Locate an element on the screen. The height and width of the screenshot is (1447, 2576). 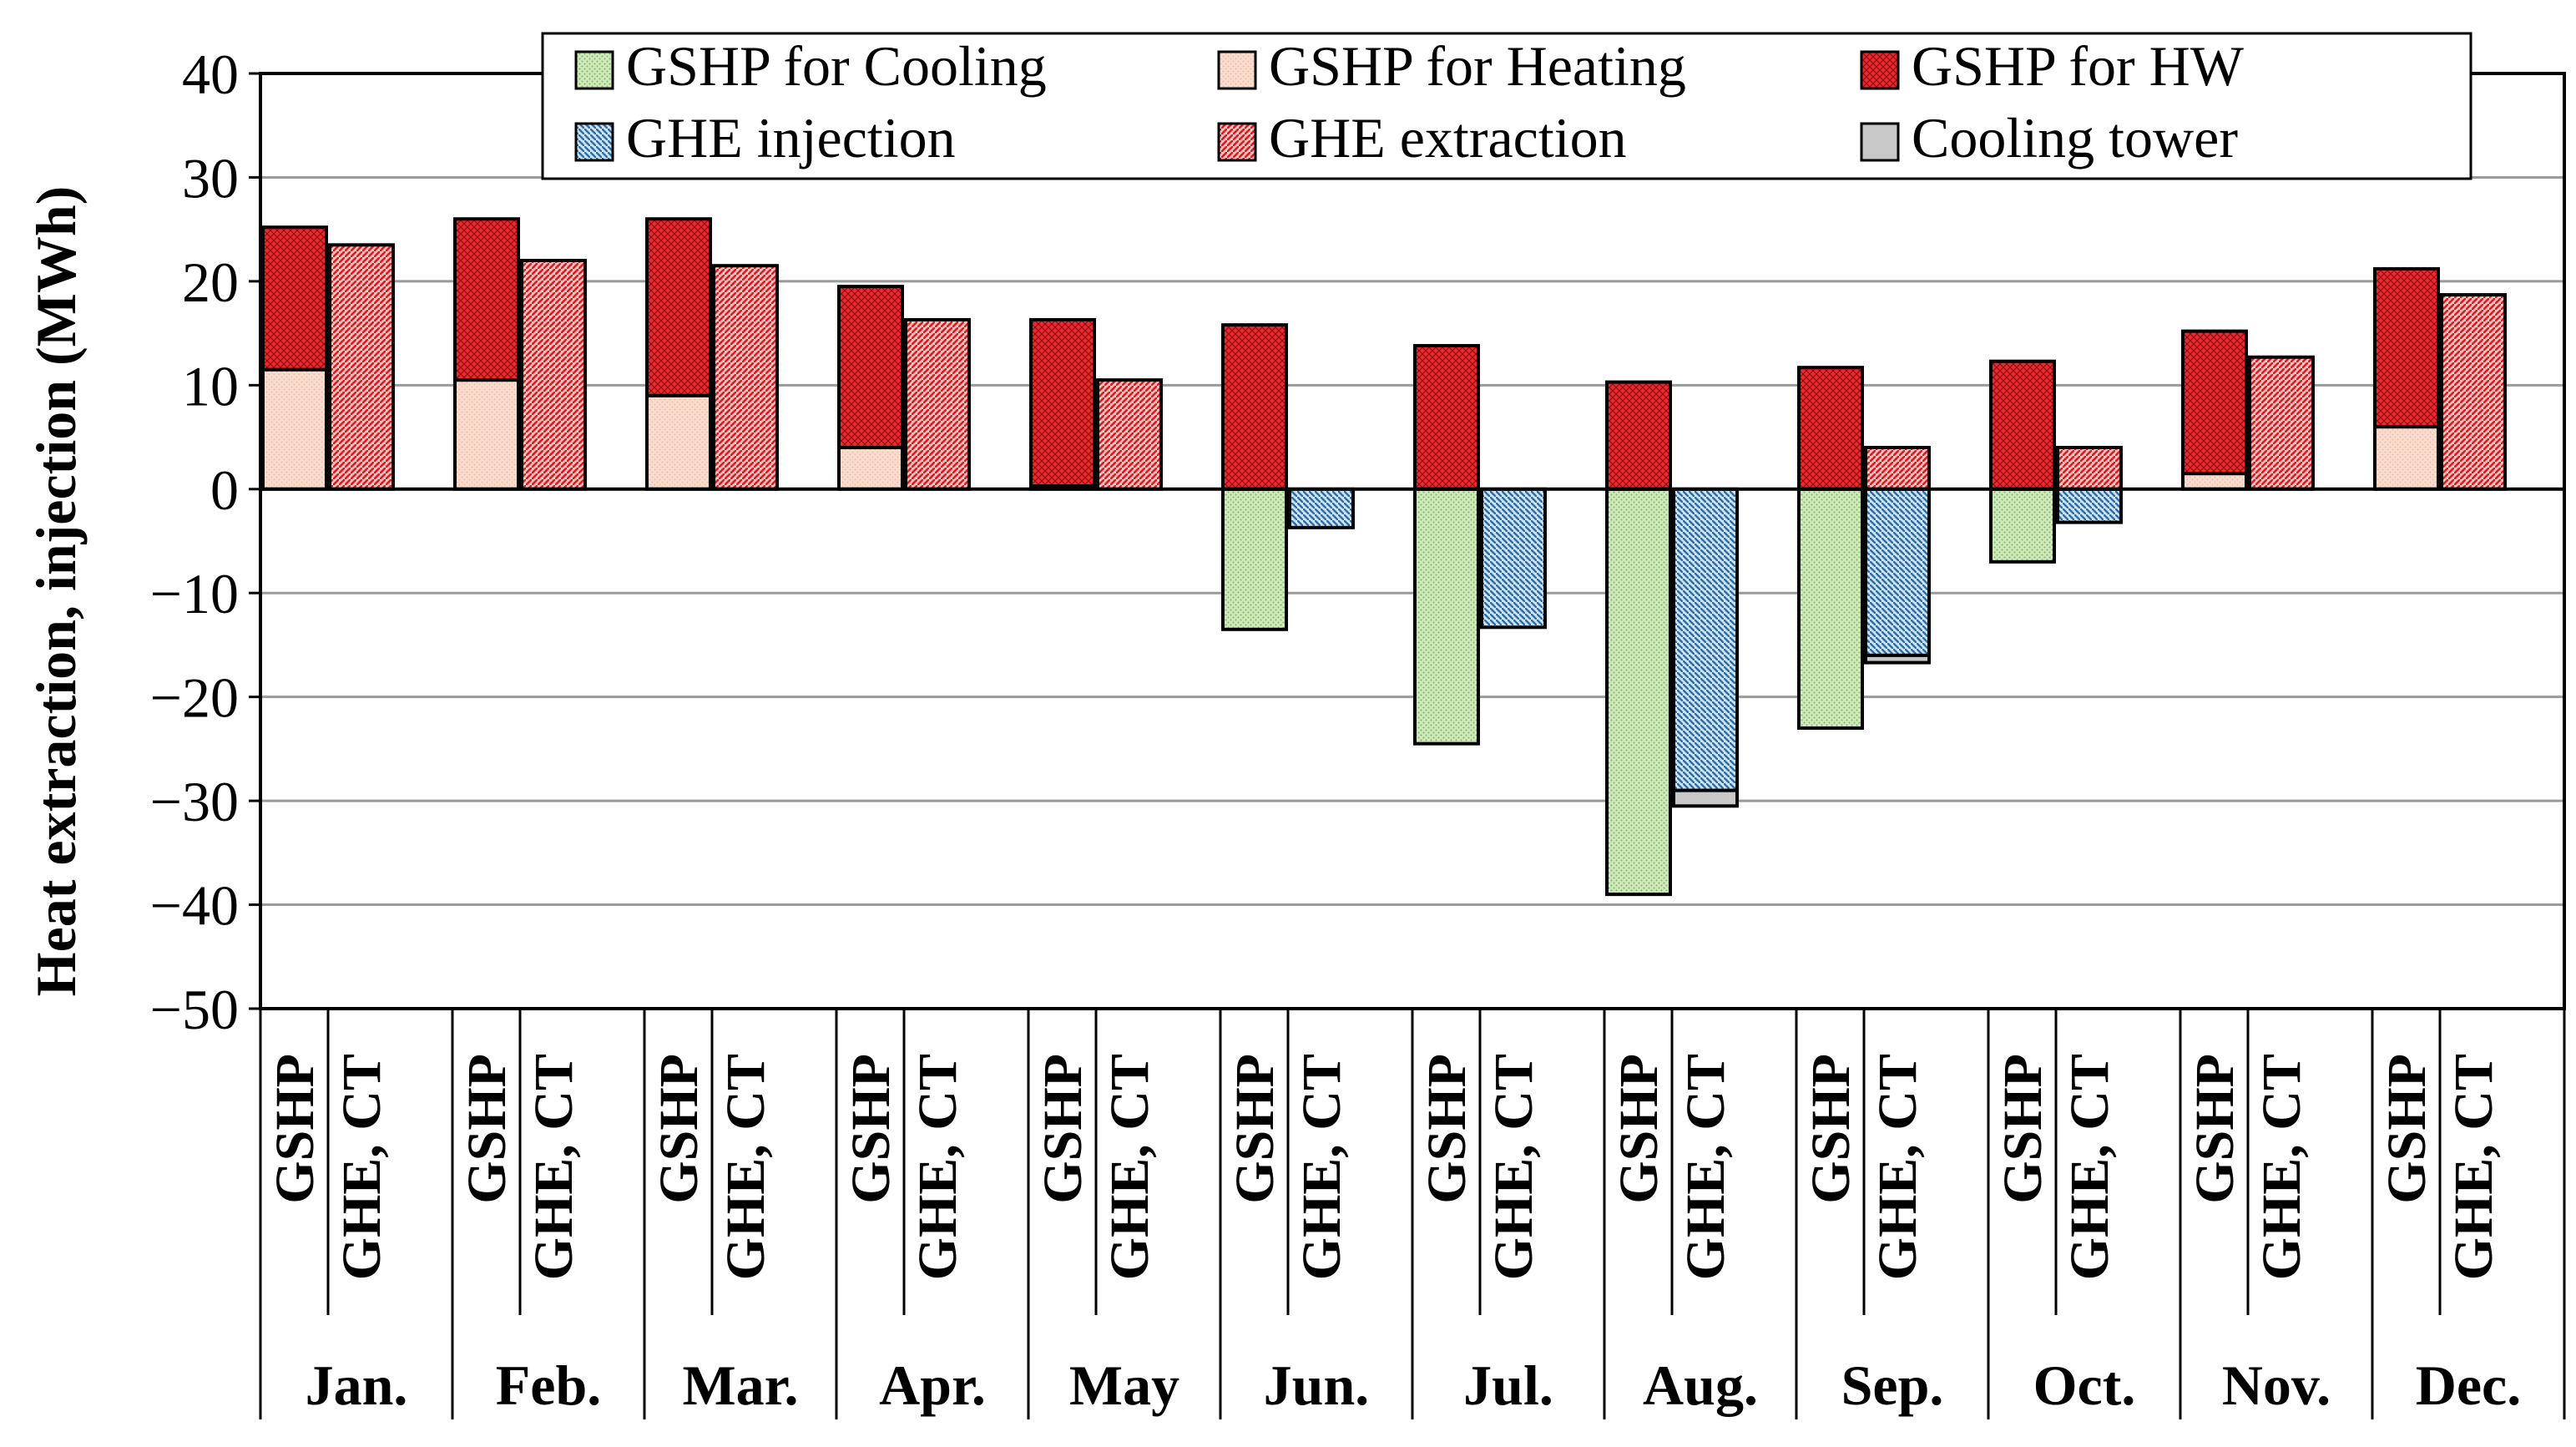
bar-gshp-for-hw-nov is located at coordinates (2214, 402).